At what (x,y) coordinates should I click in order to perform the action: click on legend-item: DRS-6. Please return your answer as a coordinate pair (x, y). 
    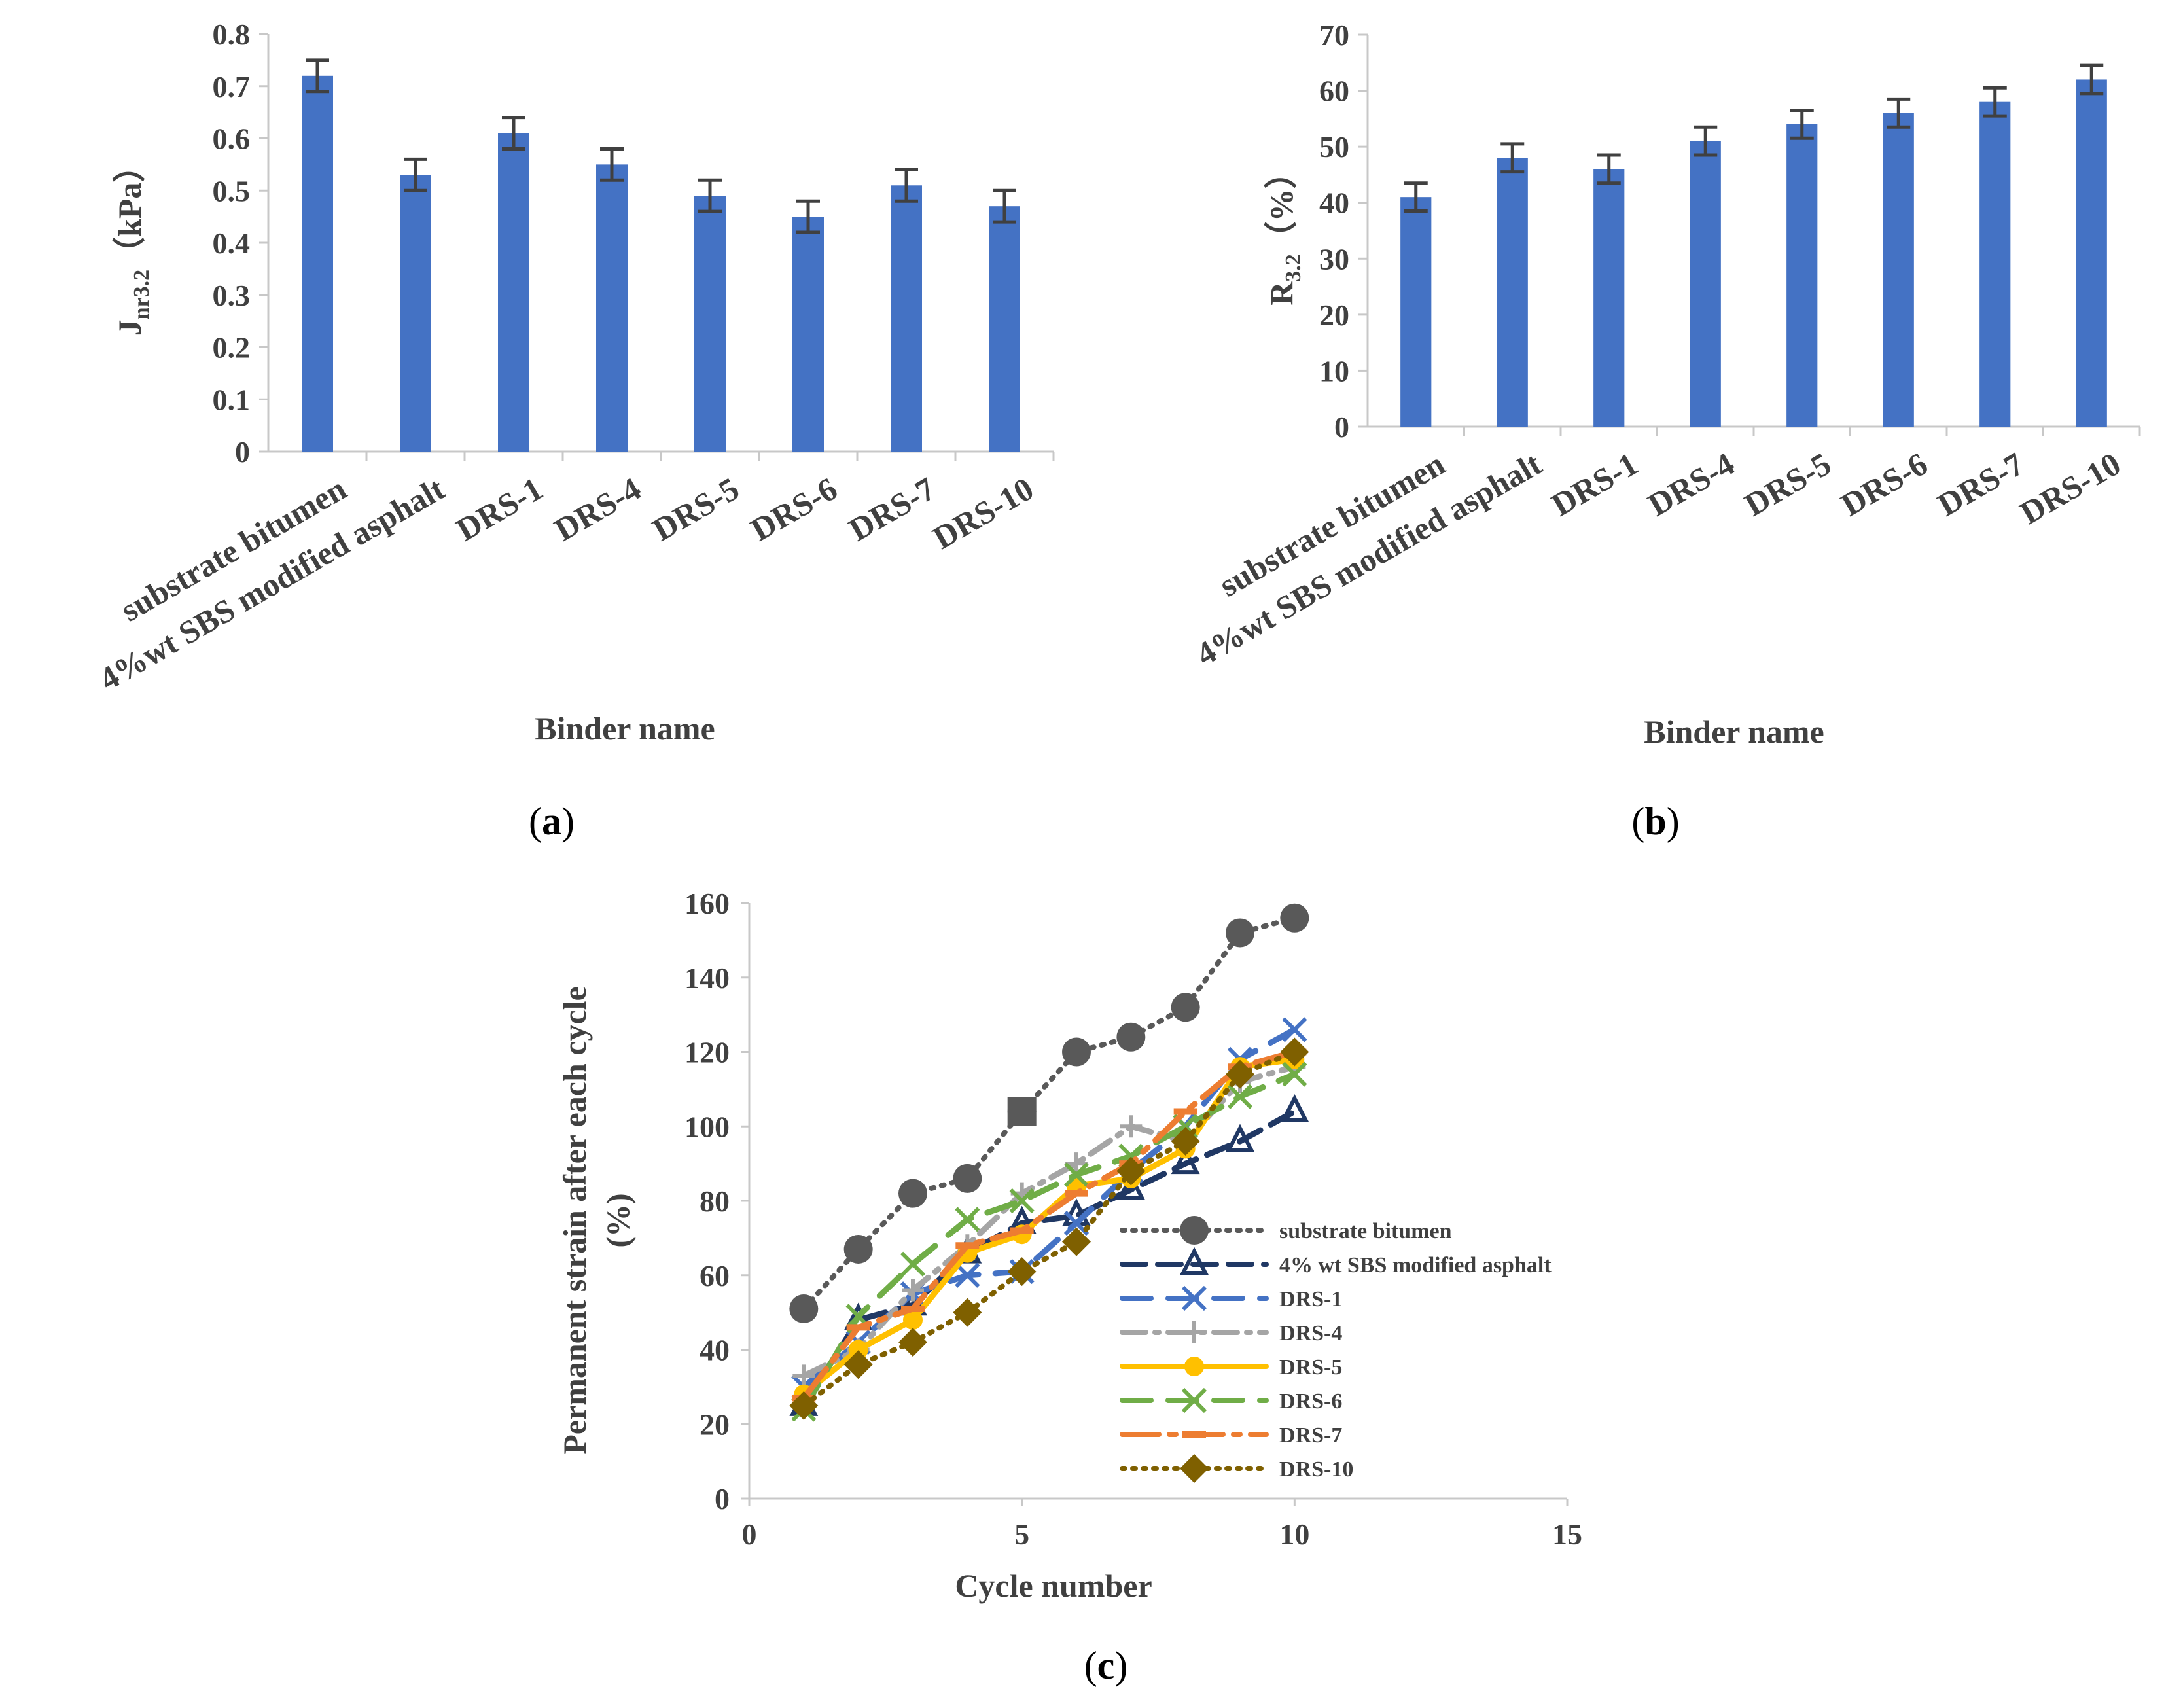
    Looking at the image, I should click on (1231, 1401).